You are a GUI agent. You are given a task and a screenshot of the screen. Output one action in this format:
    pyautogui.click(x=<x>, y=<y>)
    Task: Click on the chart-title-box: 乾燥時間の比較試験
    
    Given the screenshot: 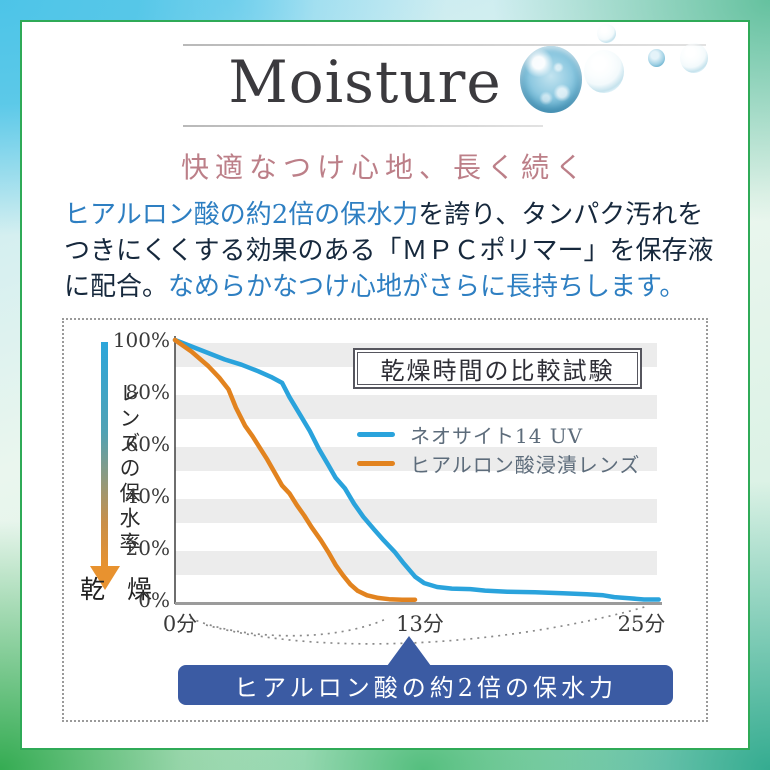 What is the action you would take?
    pyautogui.click(x=497, y=368)
    